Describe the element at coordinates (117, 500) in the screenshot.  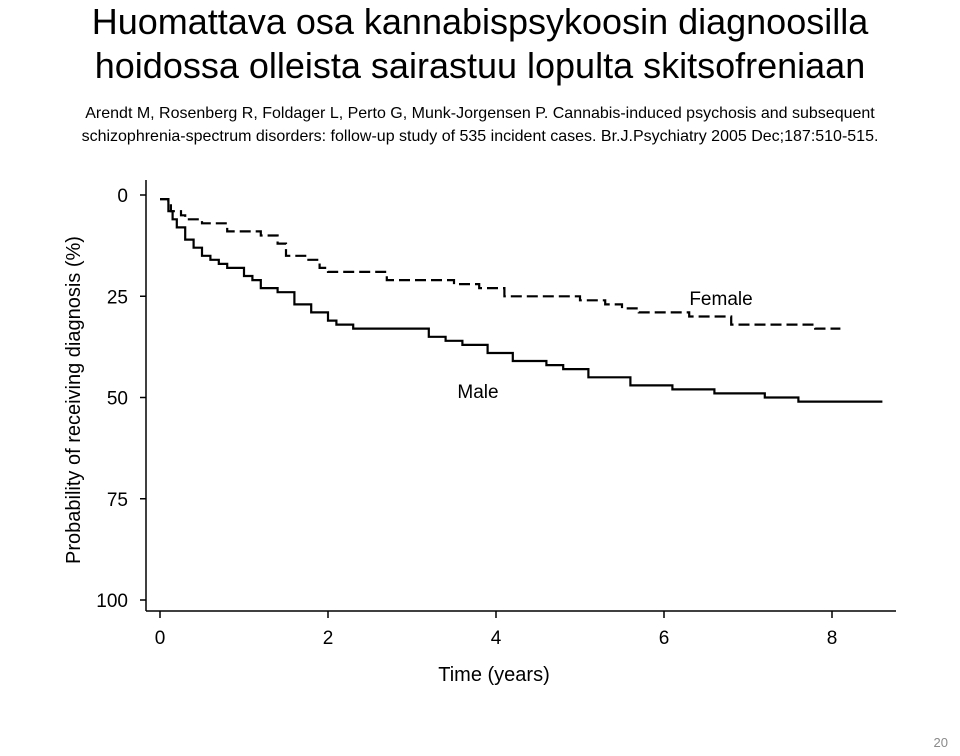
I see `y-tick-label: 75` at that location.